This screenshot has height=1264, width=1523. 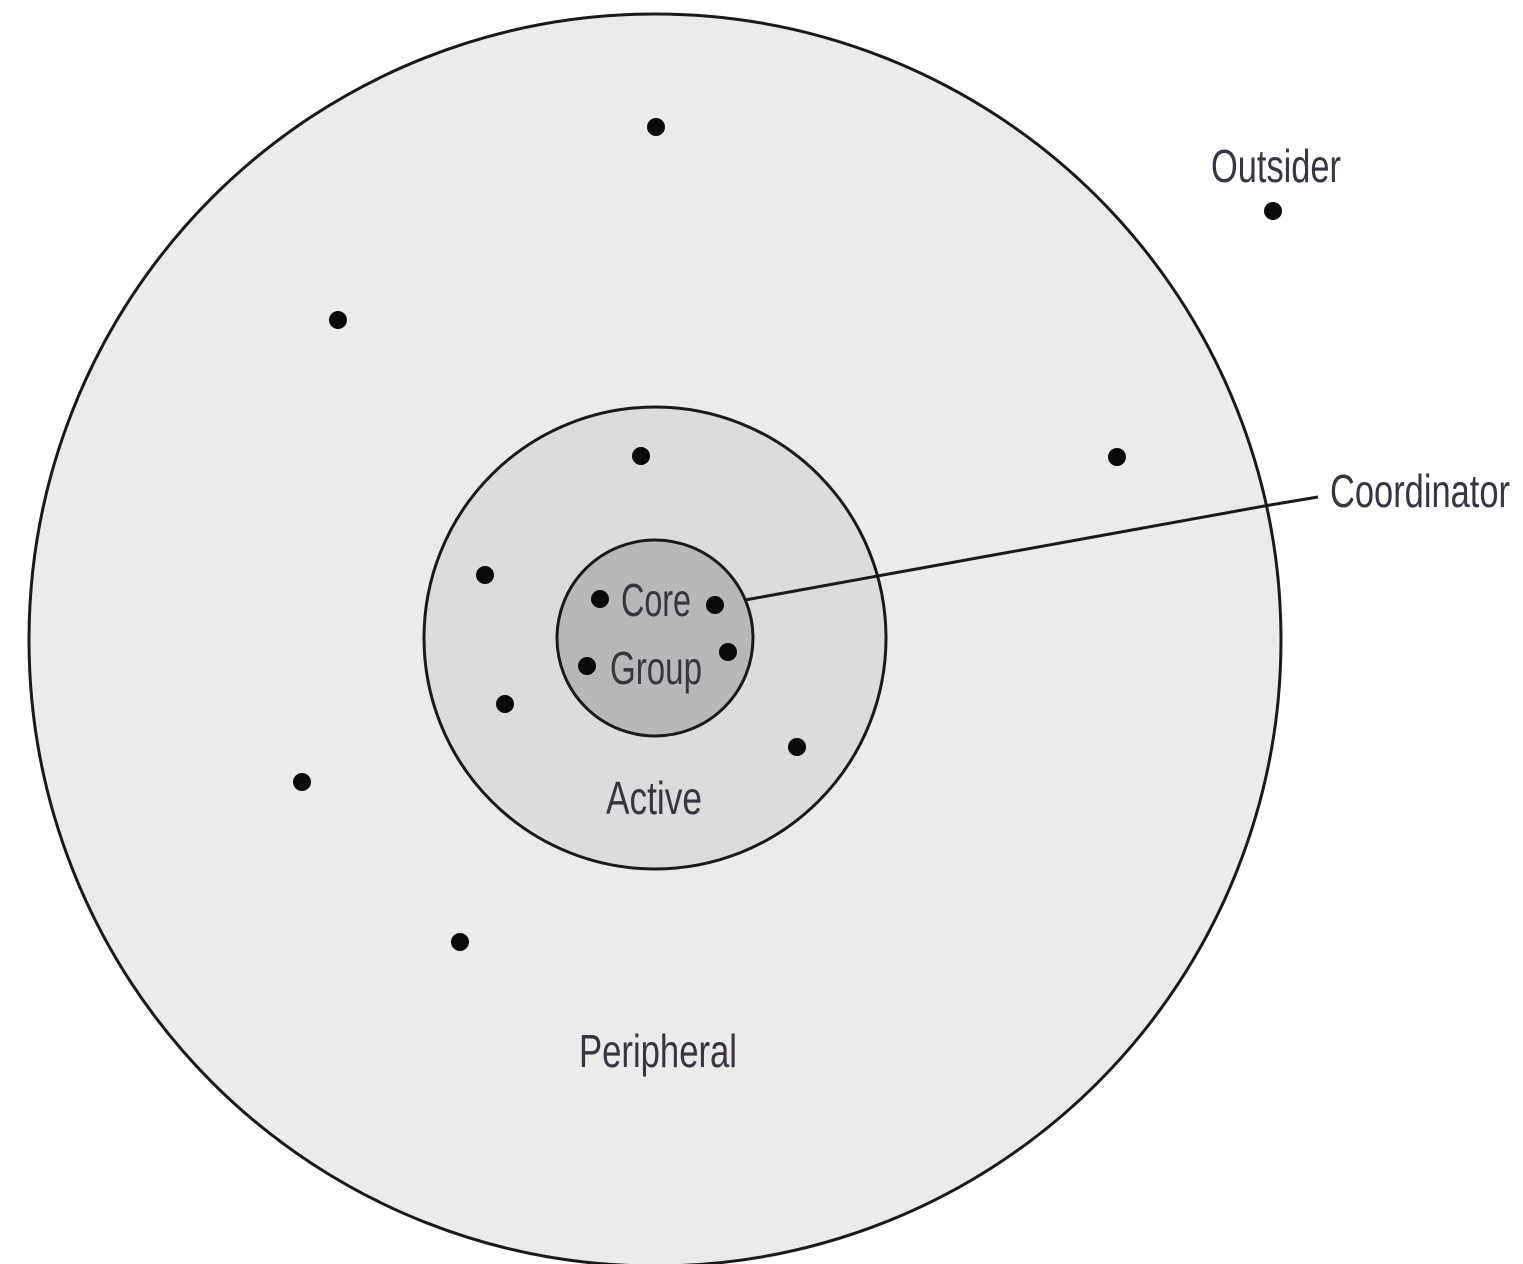 I want to click on core-label: Core, so click(x=656, y=600).